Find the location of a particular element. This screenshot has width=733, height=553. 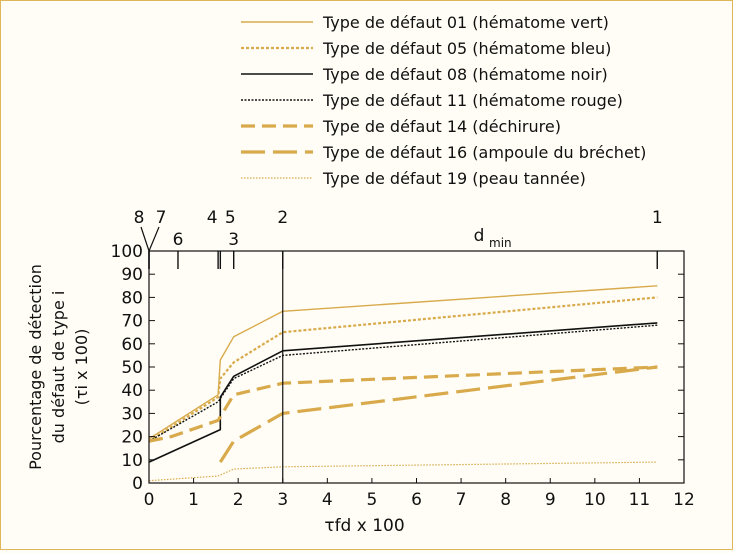

y-tick-label: 100 is located at coordinates (127, 252).